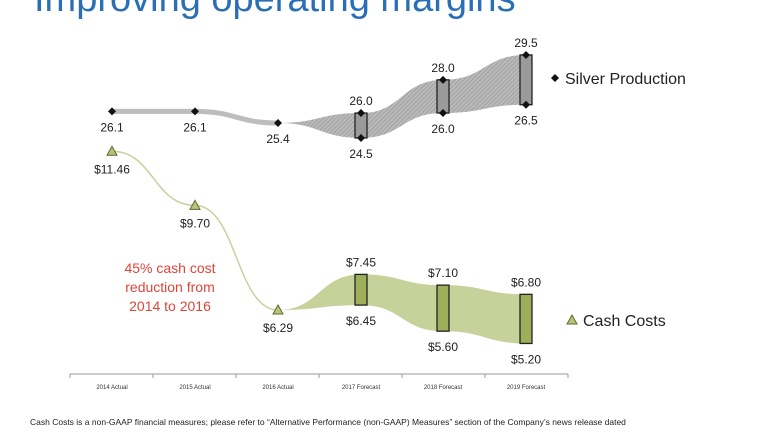 The width and height of the screenshot is (764, 432). I want to click on silver-low-label-1: 26.0, so click(443, 129).